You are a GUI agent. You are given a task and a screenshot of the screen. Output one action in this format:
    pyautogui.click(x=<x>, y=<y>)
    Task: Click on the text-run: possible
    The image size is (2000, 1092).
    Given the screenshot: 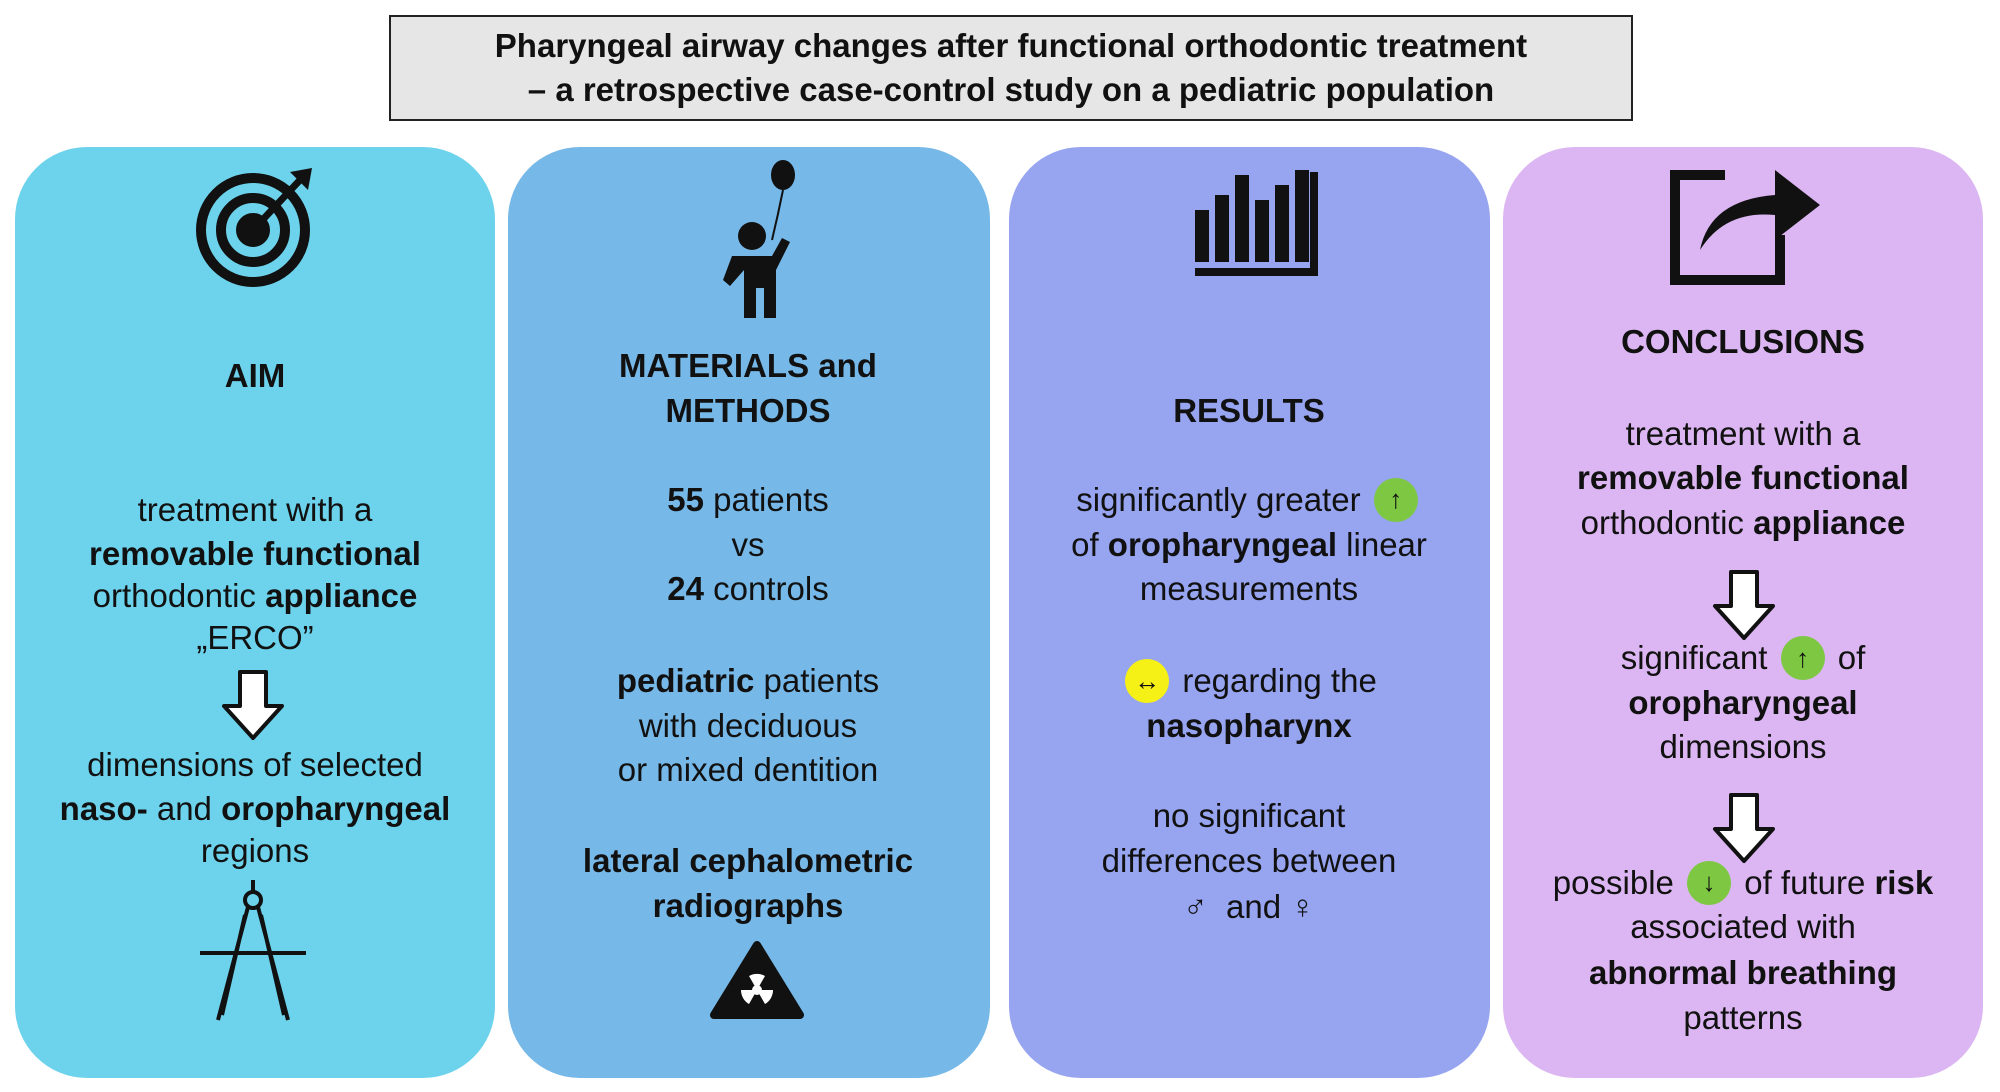 What is the action you would take?
    pyautogui.click(x=1618, y=882)
    